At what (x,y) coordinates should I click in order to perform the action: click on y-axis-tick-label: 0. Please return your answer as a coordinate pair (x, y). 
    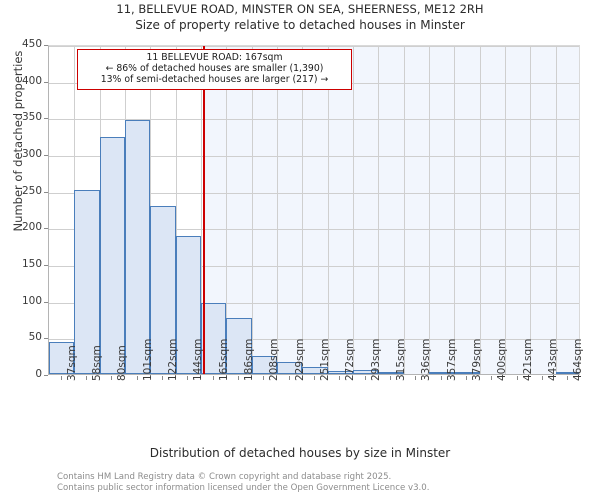
    Looking at the image, I should click on (38, 374).